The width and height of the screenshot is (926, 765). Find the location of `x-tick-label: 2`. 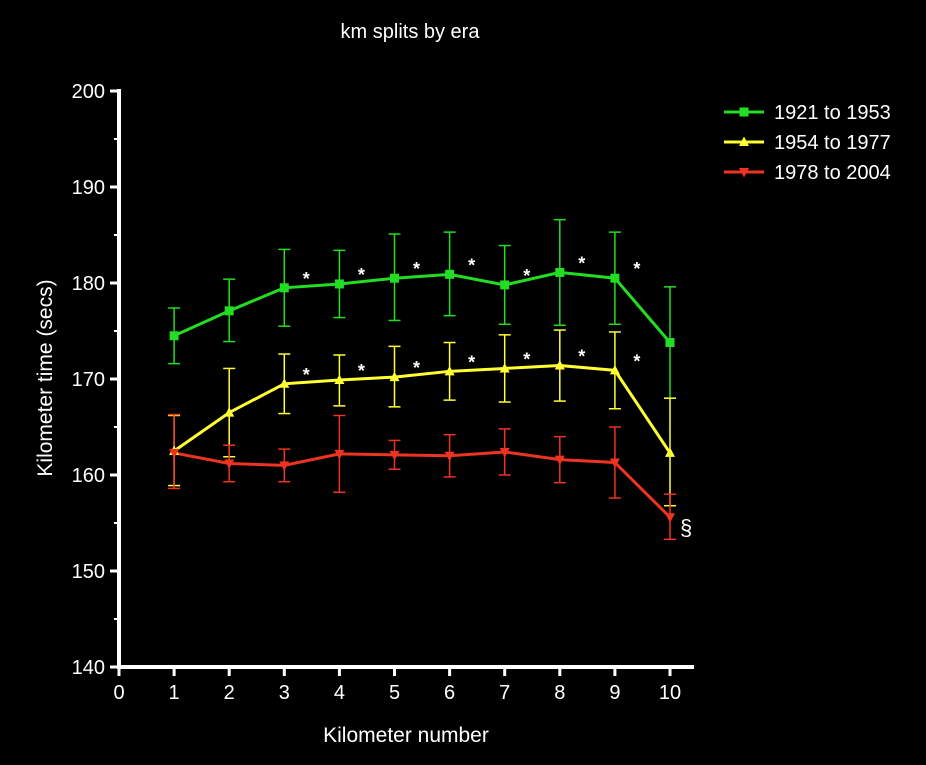

x-tick-label: 2 is located at coordinates (229, 693).